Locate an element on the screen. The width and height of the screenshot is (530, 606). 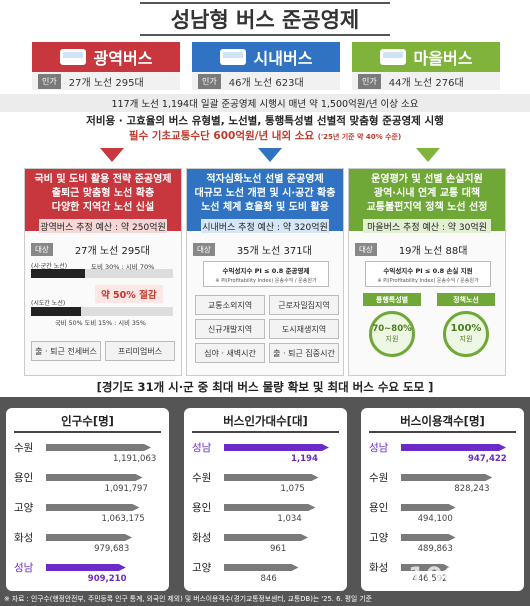
ranking-row: 고양 1,063,175 is located at coordinates (87, 515).